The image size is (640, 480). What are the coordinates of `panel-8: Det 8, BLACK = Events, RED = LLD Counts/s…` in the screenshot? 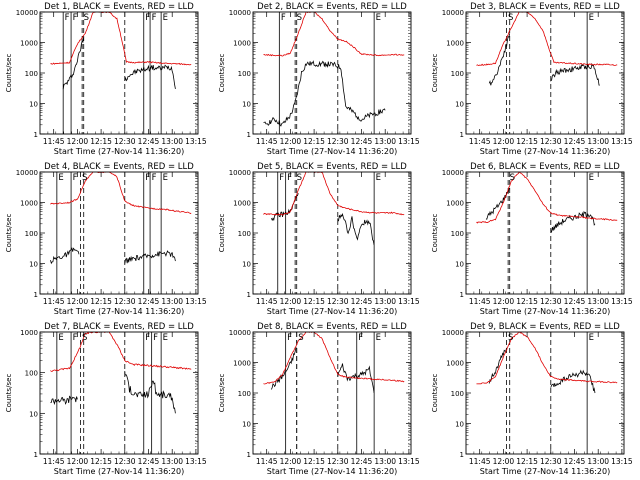 It's located at (319, 399).